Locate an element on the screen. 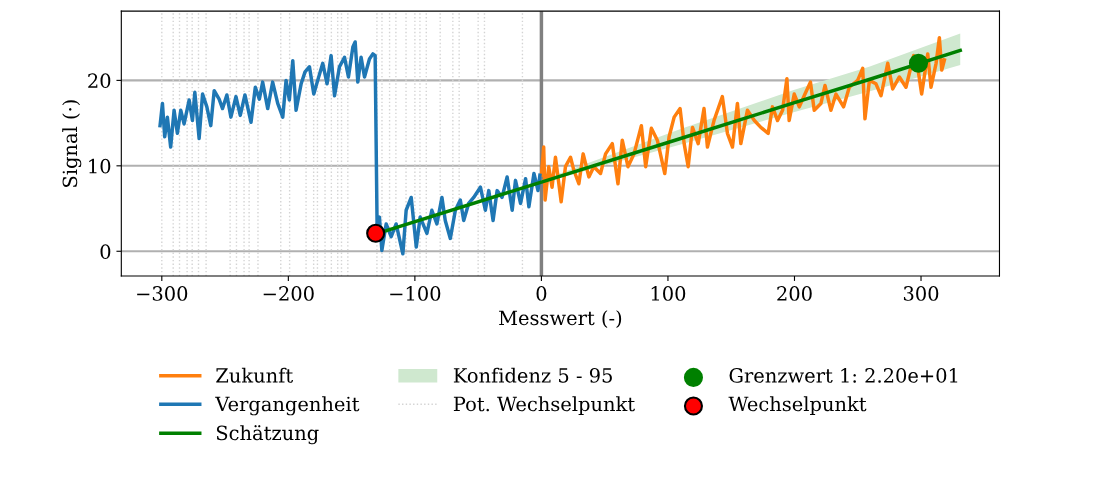 This screenshot has height=486, width=1113. x-tick-label: 0 is located at coordinates (541, 293).